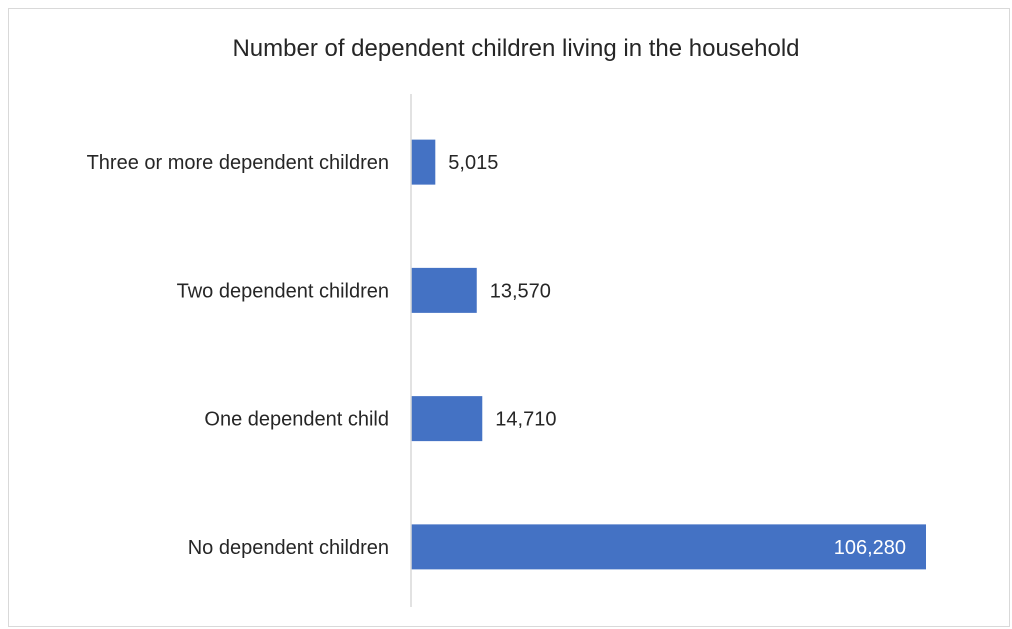 The image size is (1012, 629). I want to click on category-label-0: Three or more dependent children, so click(238, 163).